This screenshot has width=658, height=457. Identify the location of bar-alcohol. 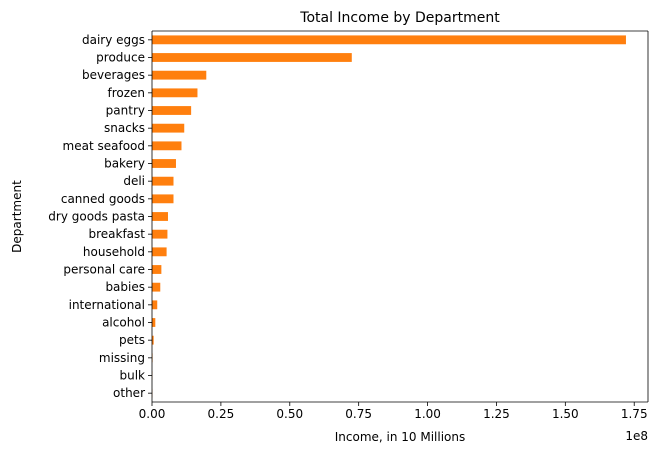
(153, 322).